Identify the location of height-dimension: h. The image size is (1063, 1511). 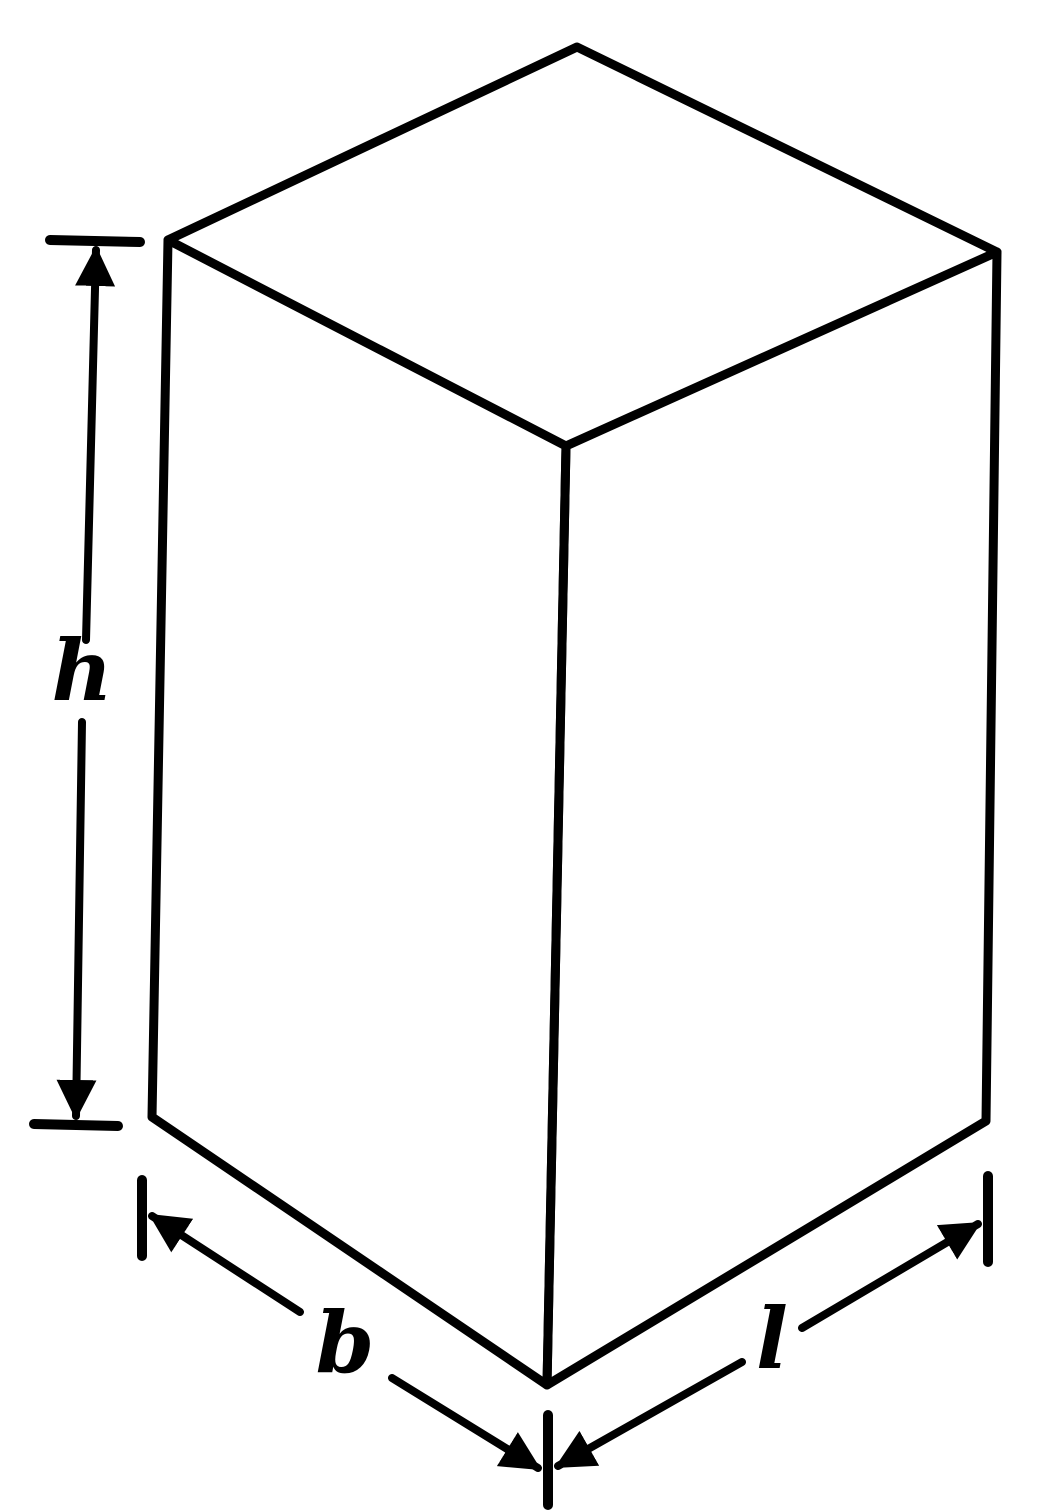
(87, 683).